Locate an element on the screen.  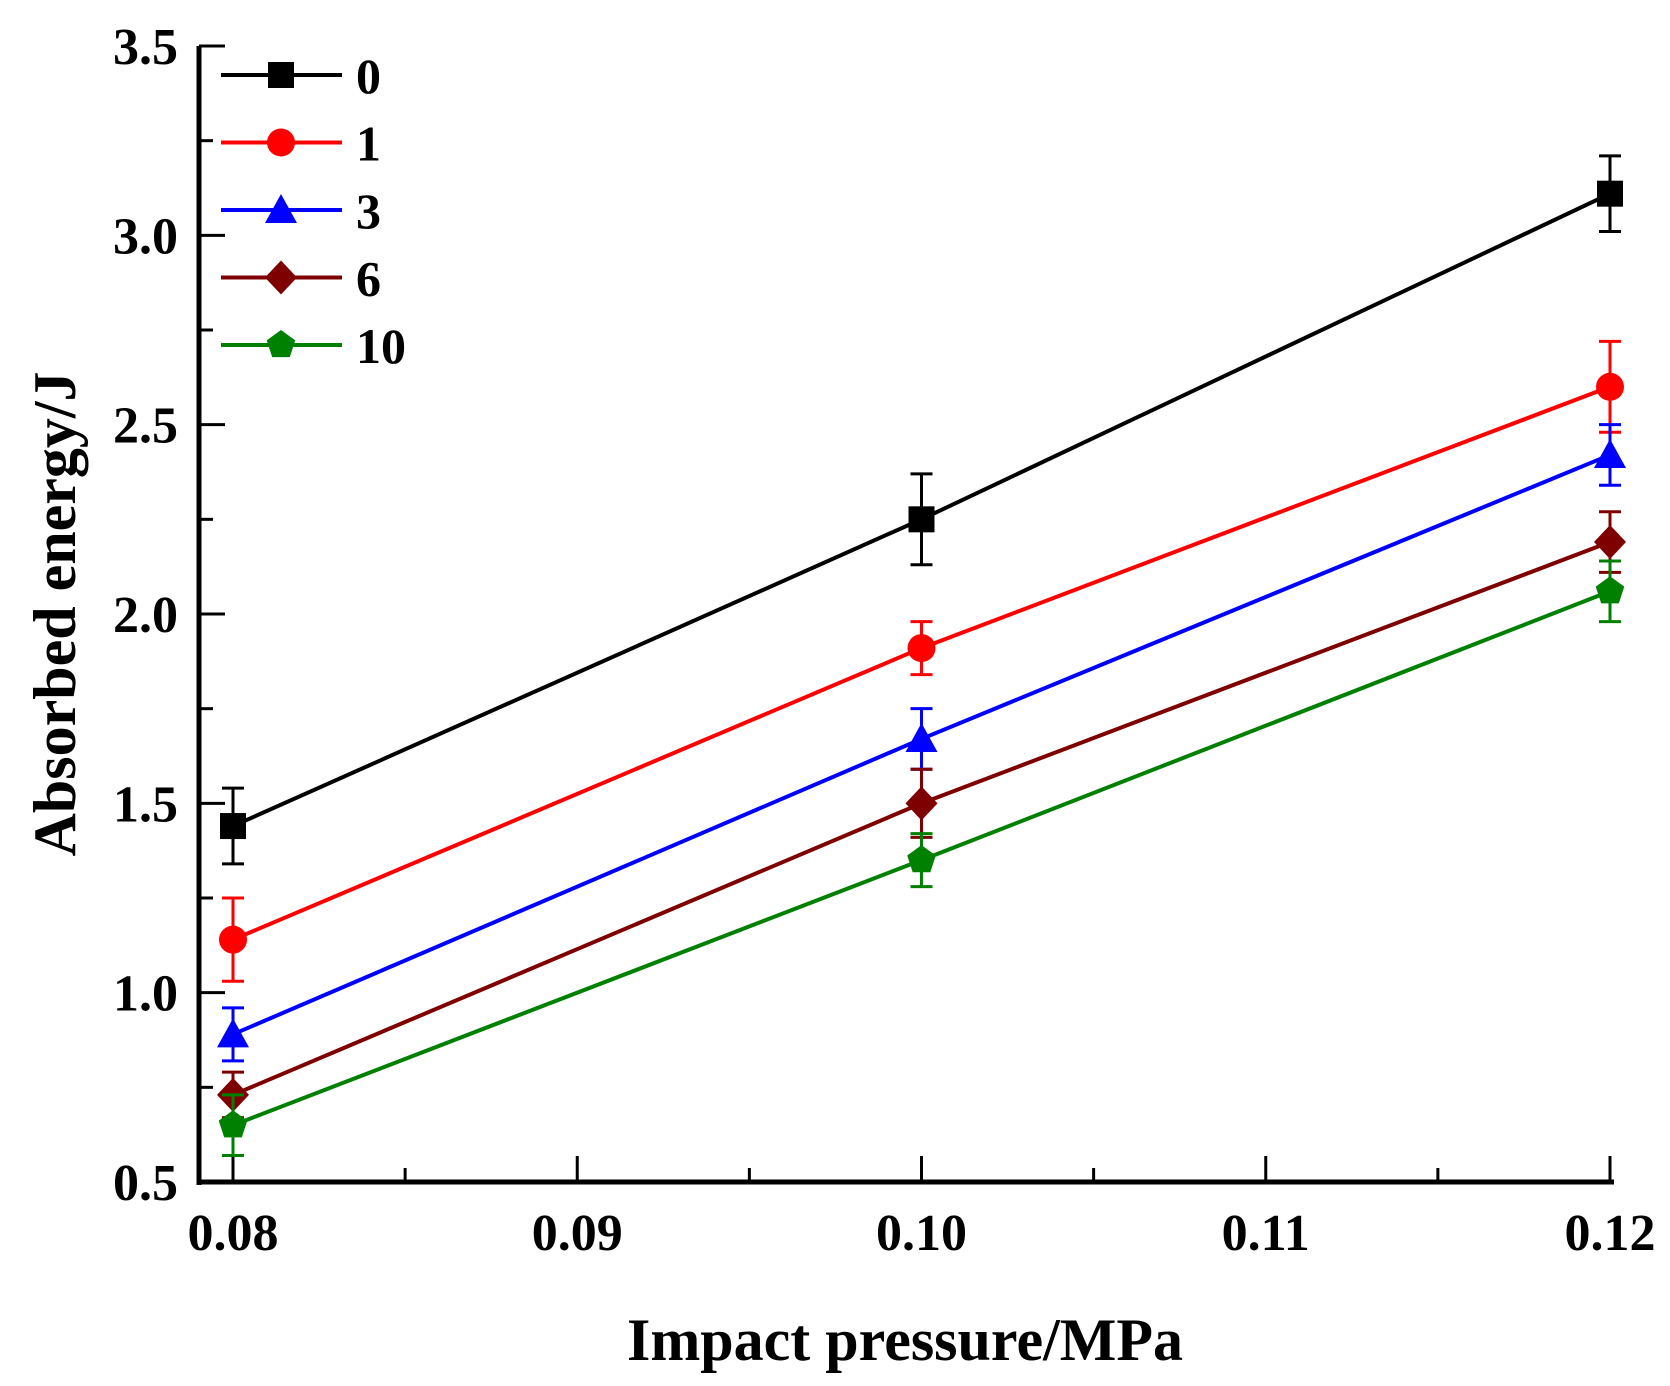
y-tick-label: 3.0 is located at coordinates (145, 236).